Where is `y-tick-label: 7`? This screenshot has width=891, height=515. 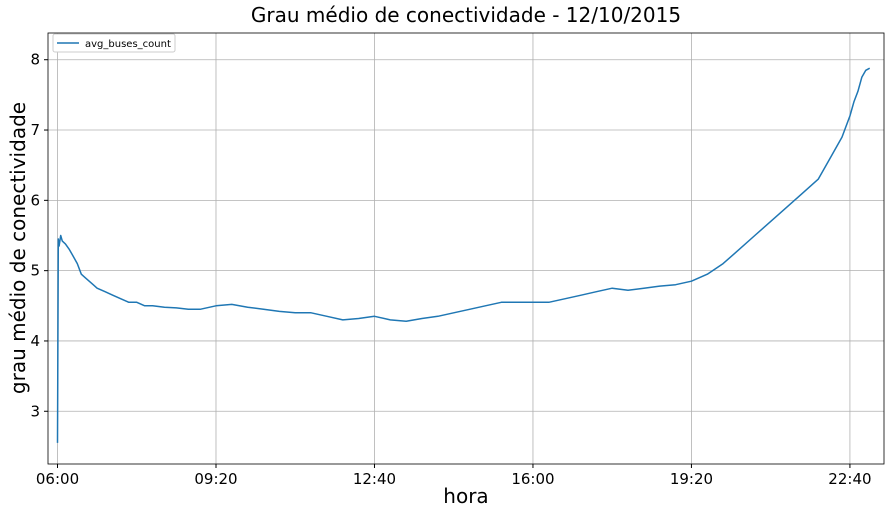
y-tick-label: 7 is located at coordinates (35, 130).